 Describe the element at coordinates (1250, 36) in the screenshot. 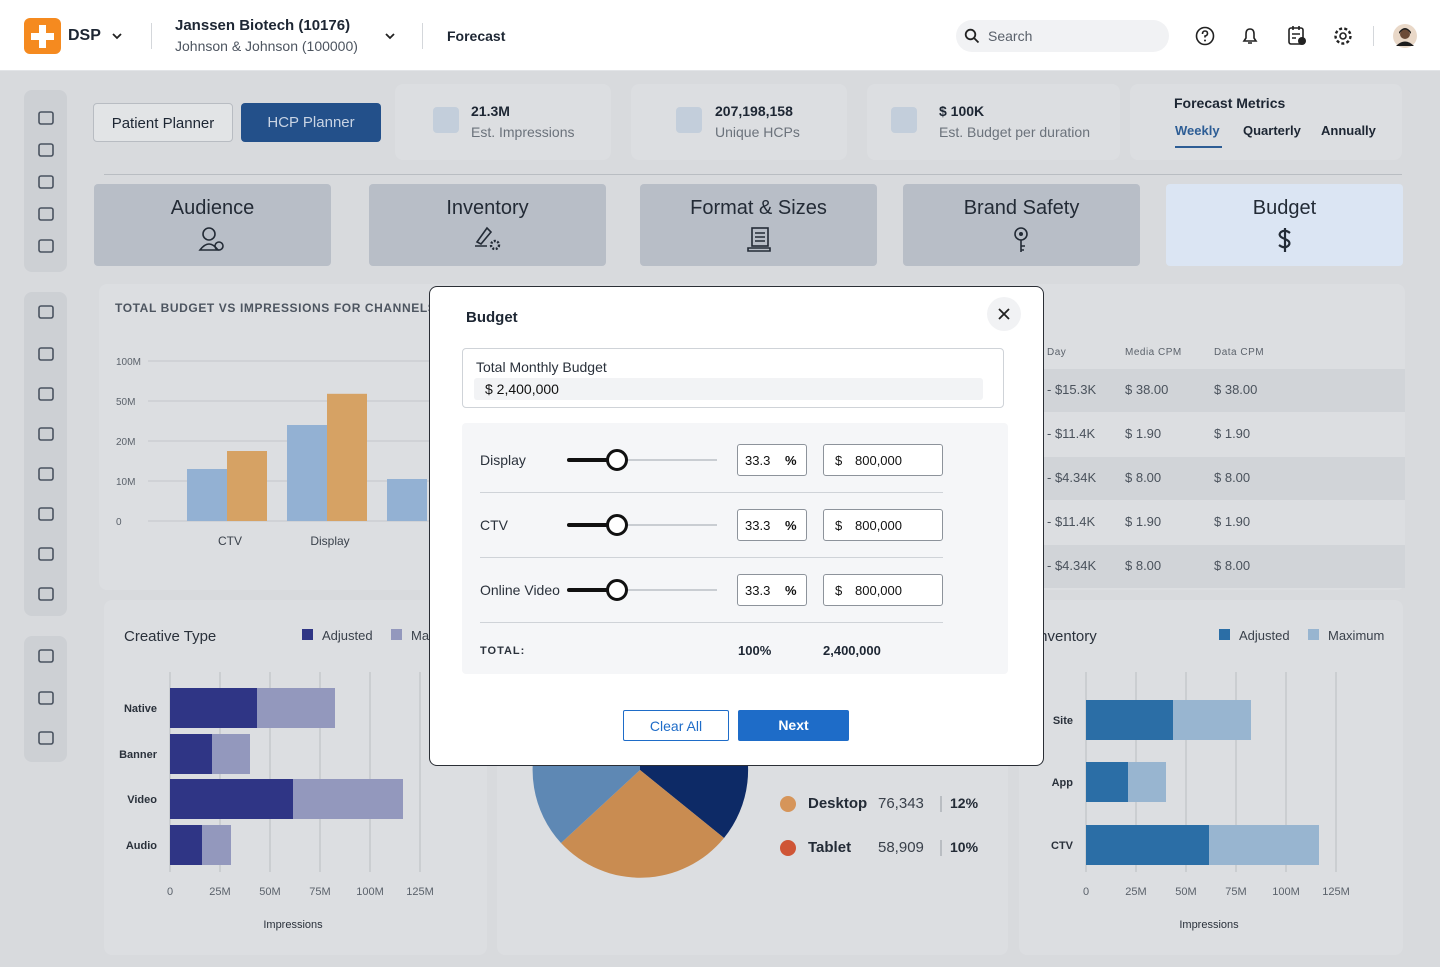

I see `bell-icon` at that location.